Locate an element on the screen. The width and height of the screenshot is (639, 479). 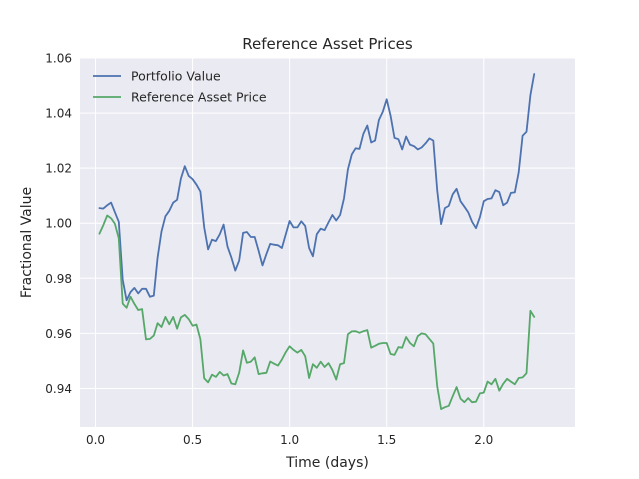
legend: Portfolio Value Reference Asset Price is located at coordinates (180, 87).